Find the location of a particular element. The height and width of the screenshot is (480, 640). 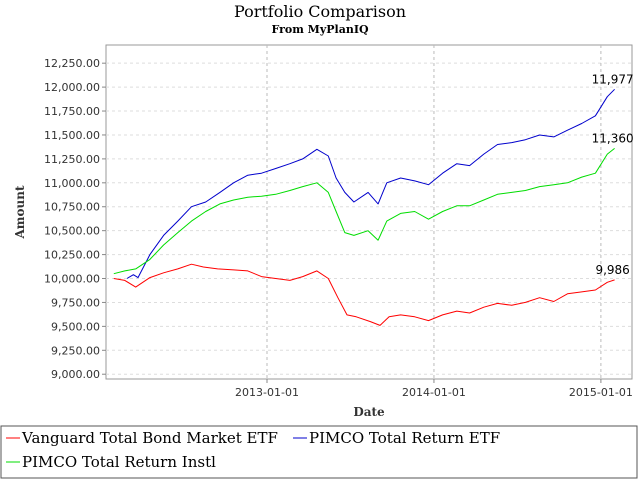

x-tick-label: 2014-01-01 is located at coordinates (434, 392).